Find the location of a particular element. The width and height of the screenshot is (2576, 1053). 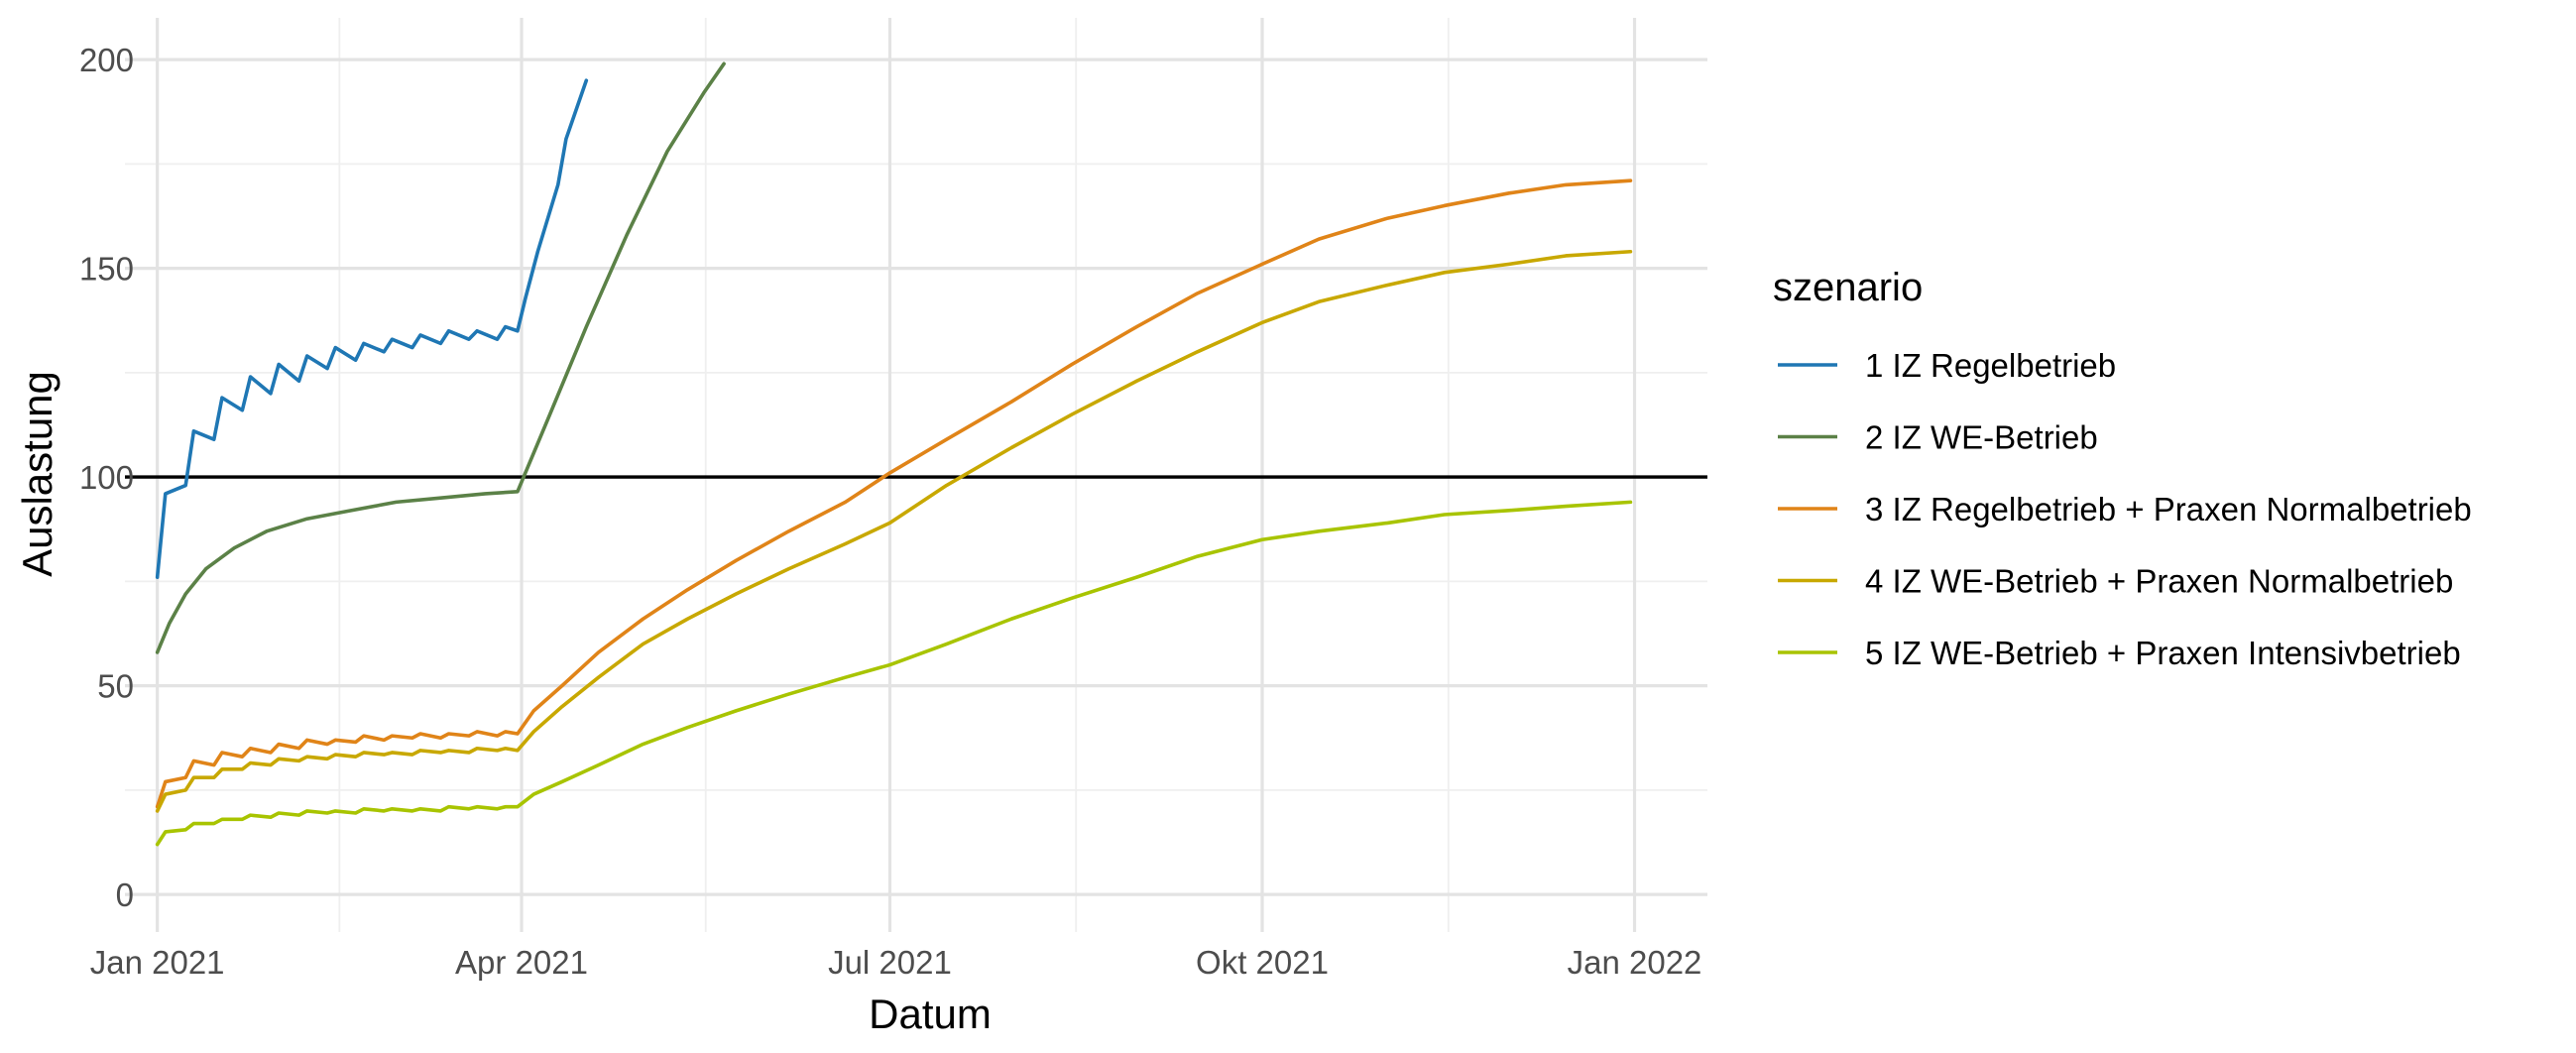

y-tick-label: 0 is located at coordinates (125, 895).